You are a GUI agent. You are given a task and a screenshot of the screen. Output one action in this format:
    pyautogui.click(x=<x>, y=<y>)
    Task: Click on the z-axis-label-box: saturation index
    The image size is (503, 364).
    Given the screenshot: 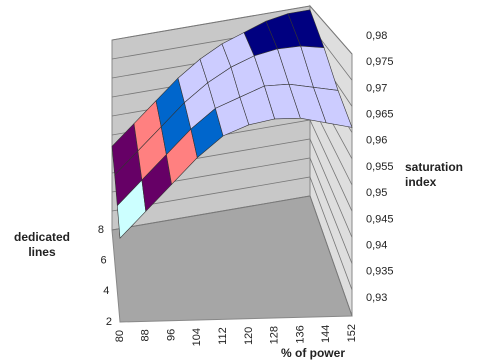 What is the action you would take?
    pyautogui.click(x=434, y=174)
    